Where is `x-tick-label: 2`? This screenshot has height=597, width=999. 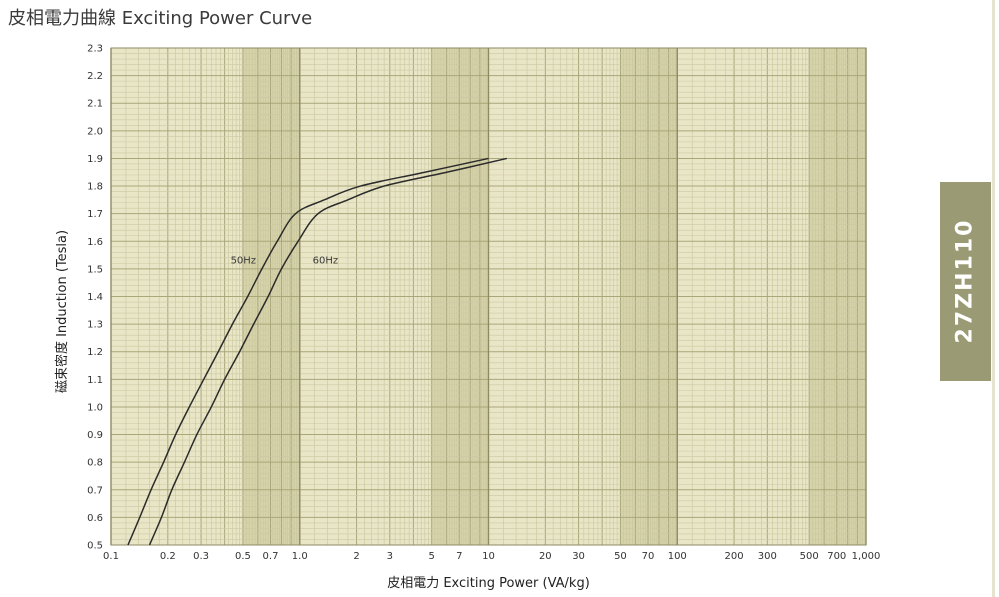 x-tick-label: 2 is located at coordinates (356, 556).